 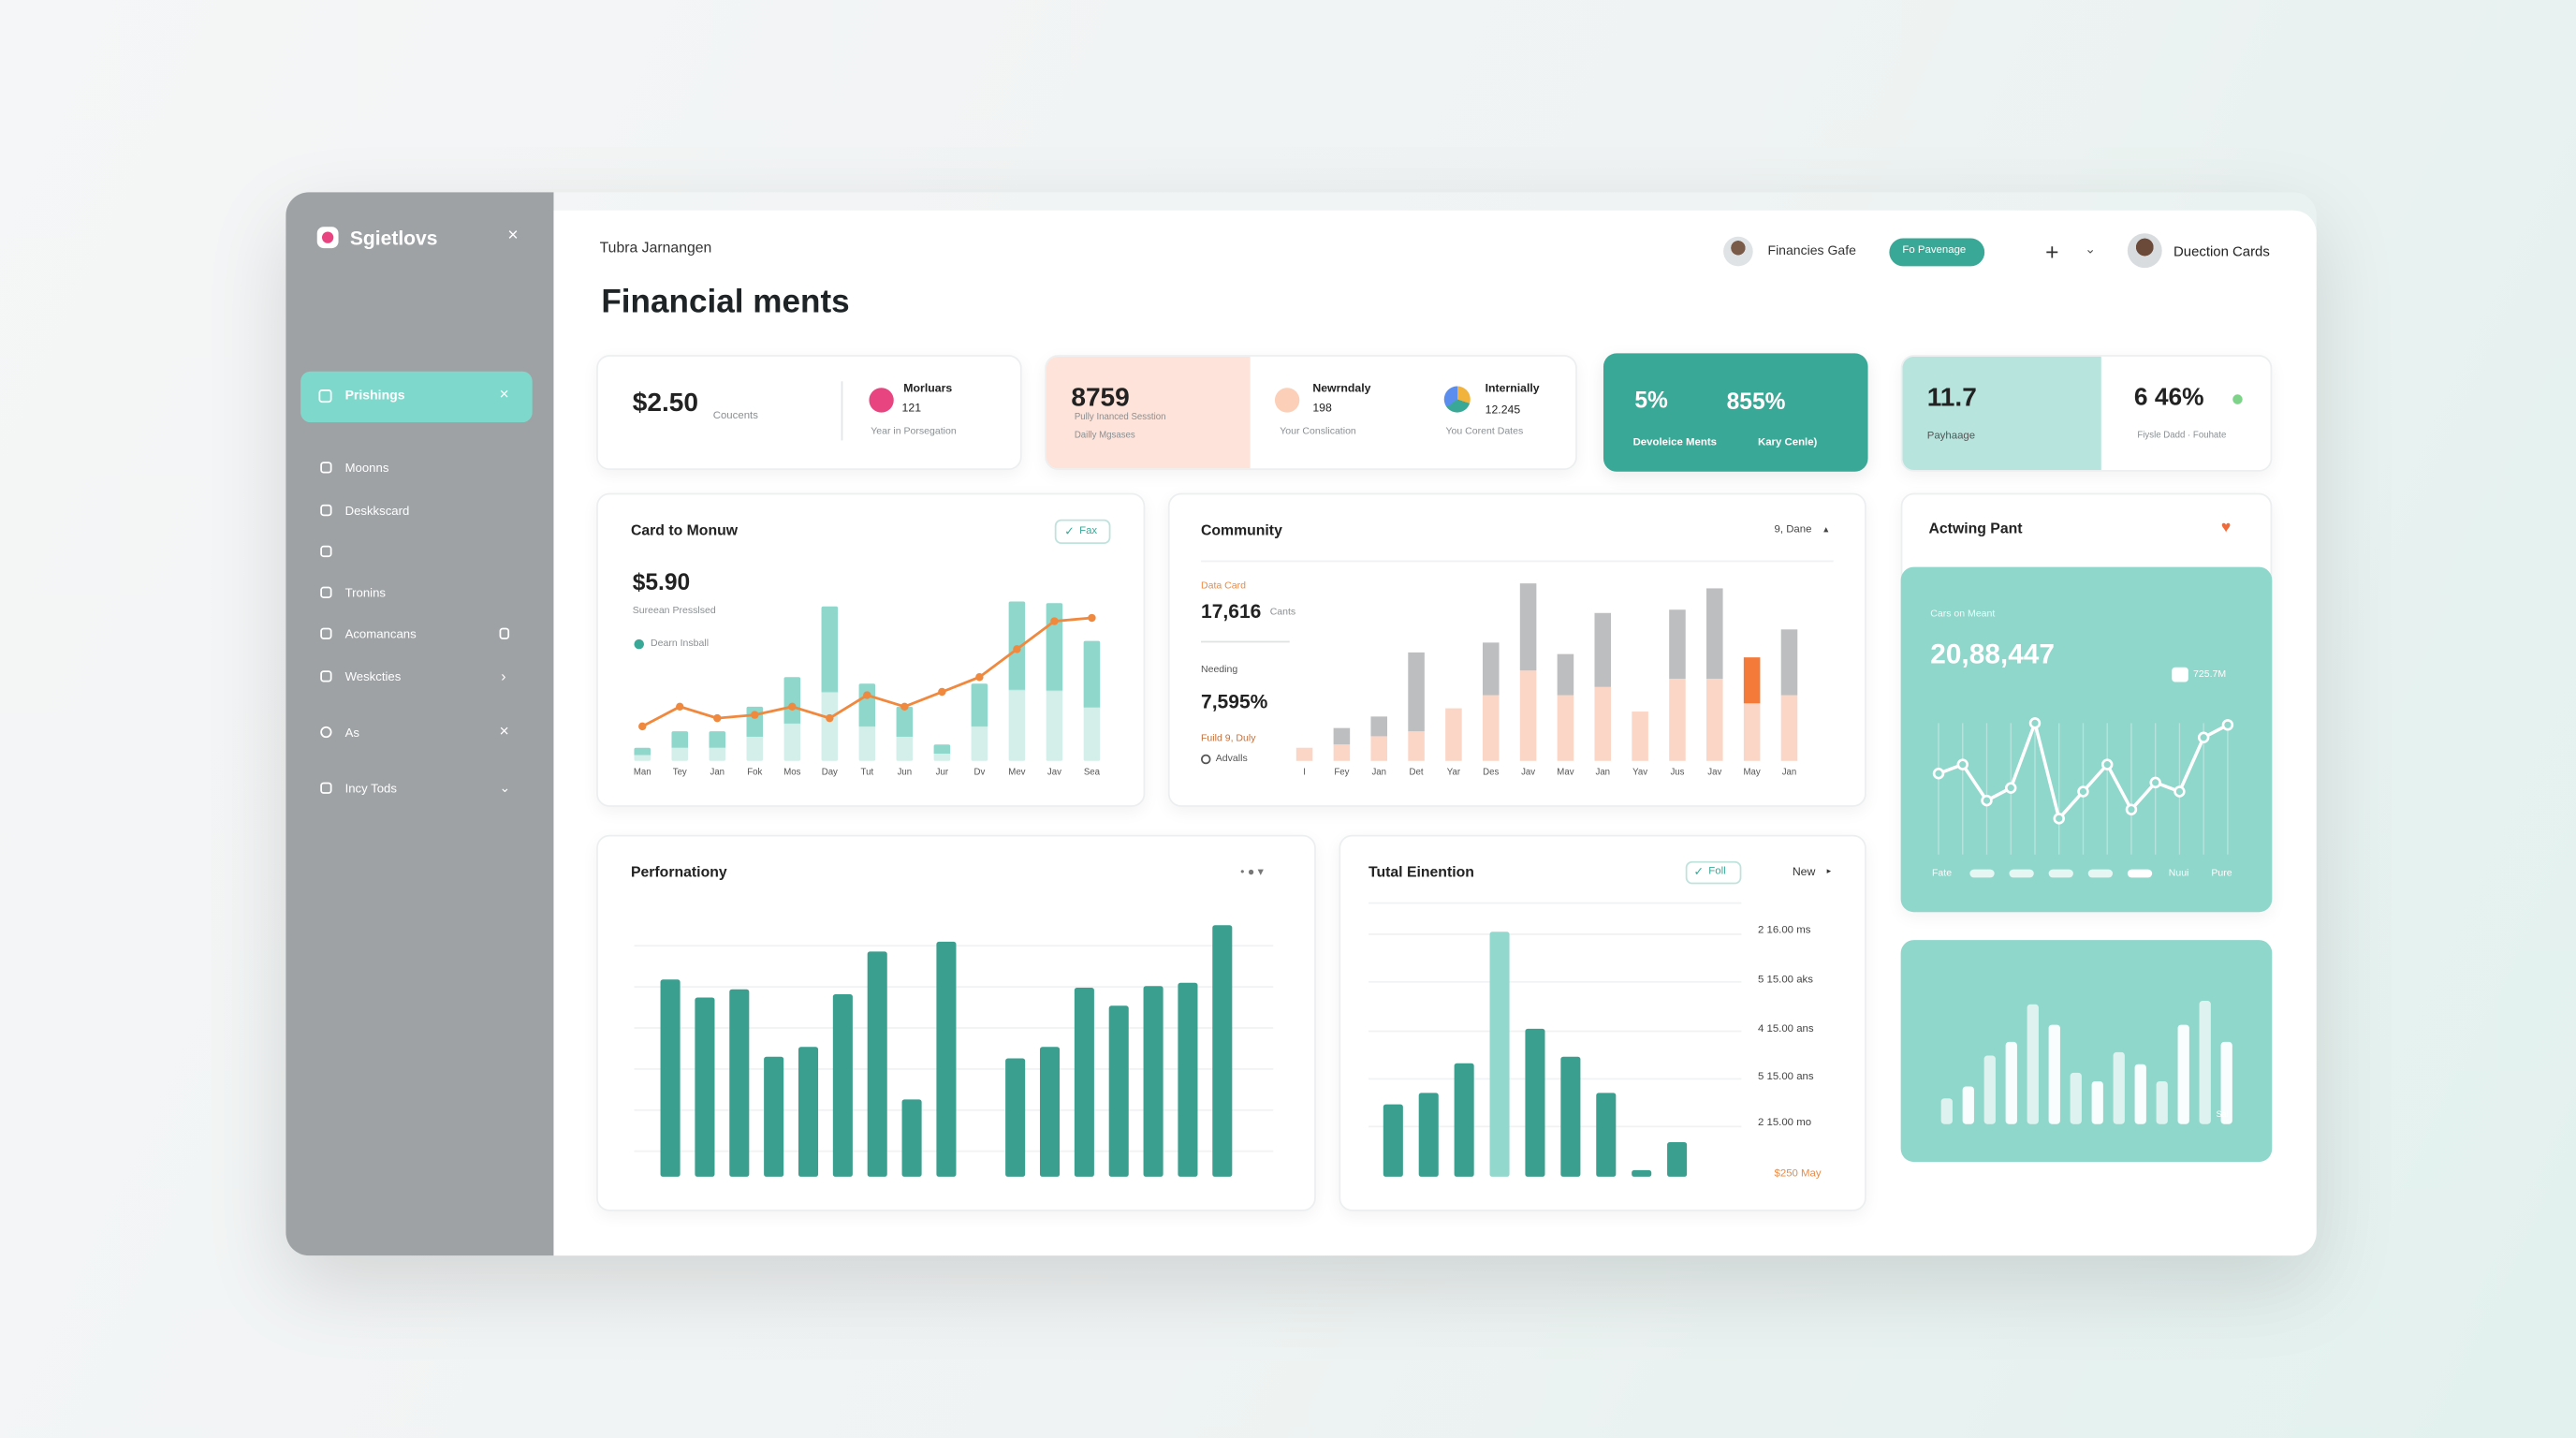 What do you see at coordinates (1934, 250) in the screenshot?
I see `badge-text: Fo Pavenage` at bounding box center [1934, 250].